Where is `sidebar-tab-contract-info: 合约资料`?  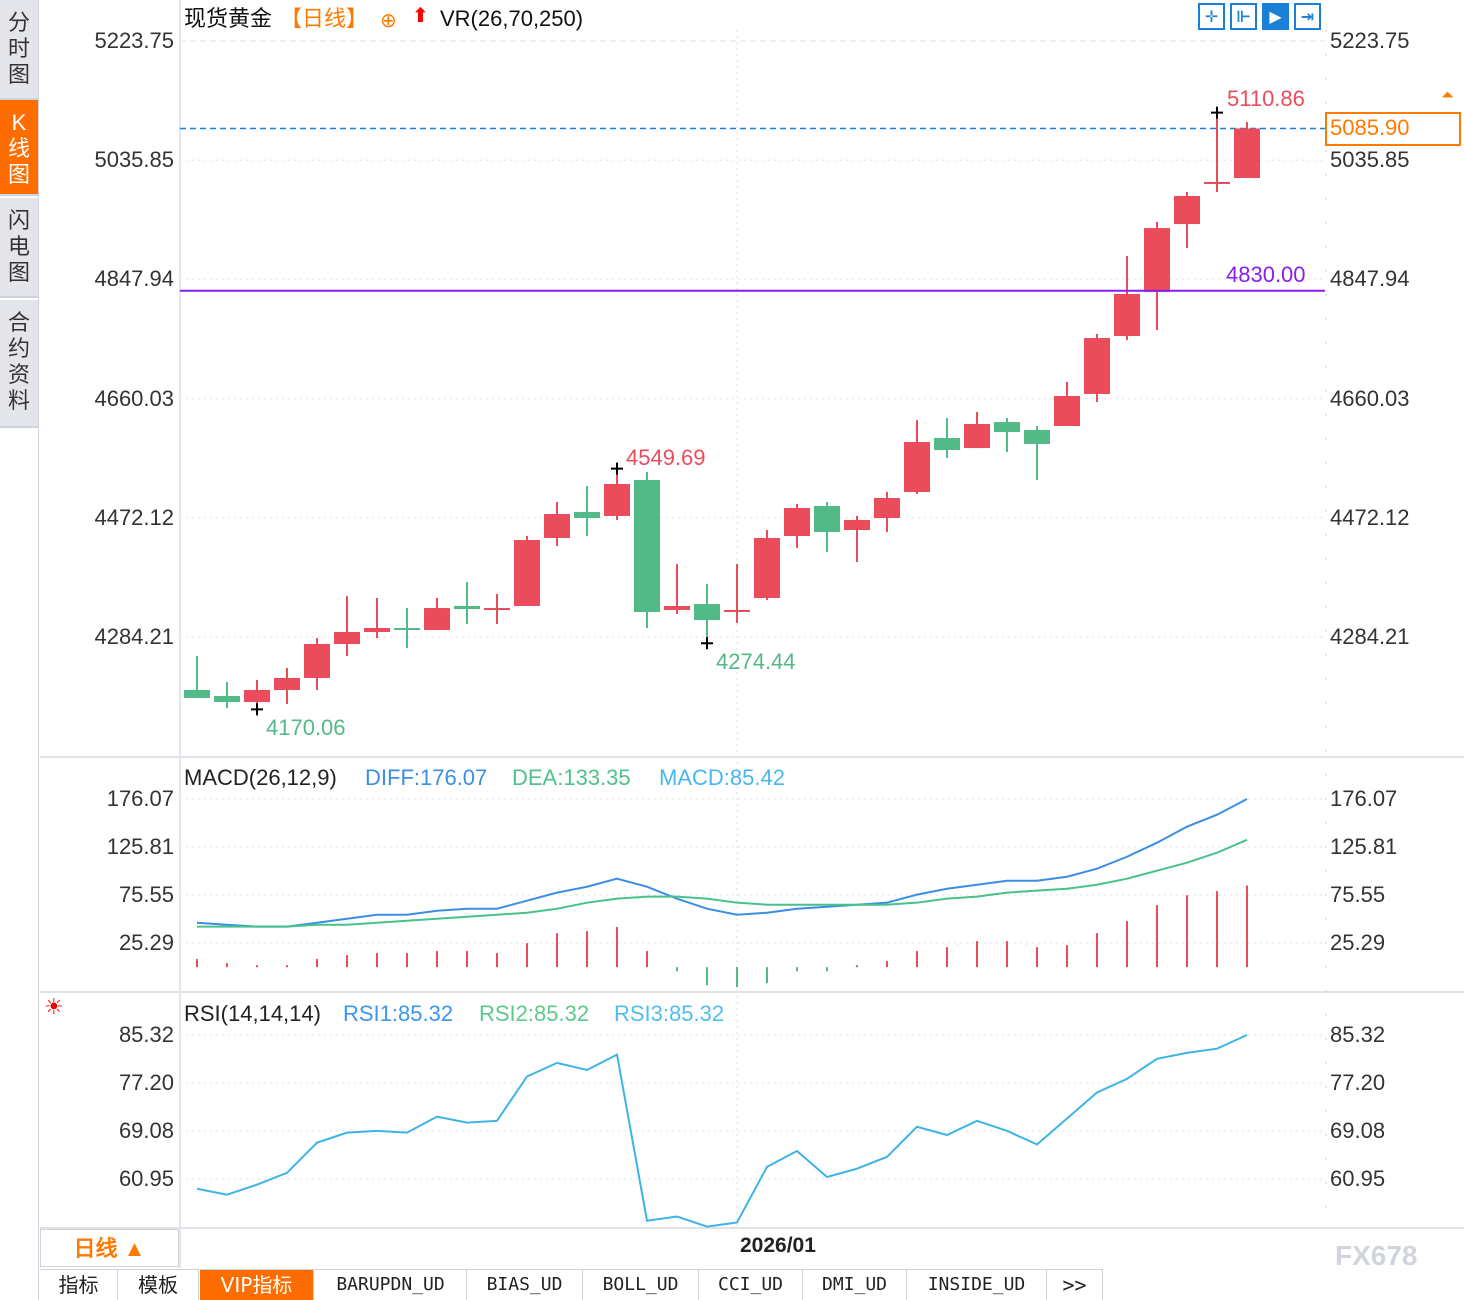
sidebar-tab-contract-info: 合约资料 is located at coordinates (19, 364).